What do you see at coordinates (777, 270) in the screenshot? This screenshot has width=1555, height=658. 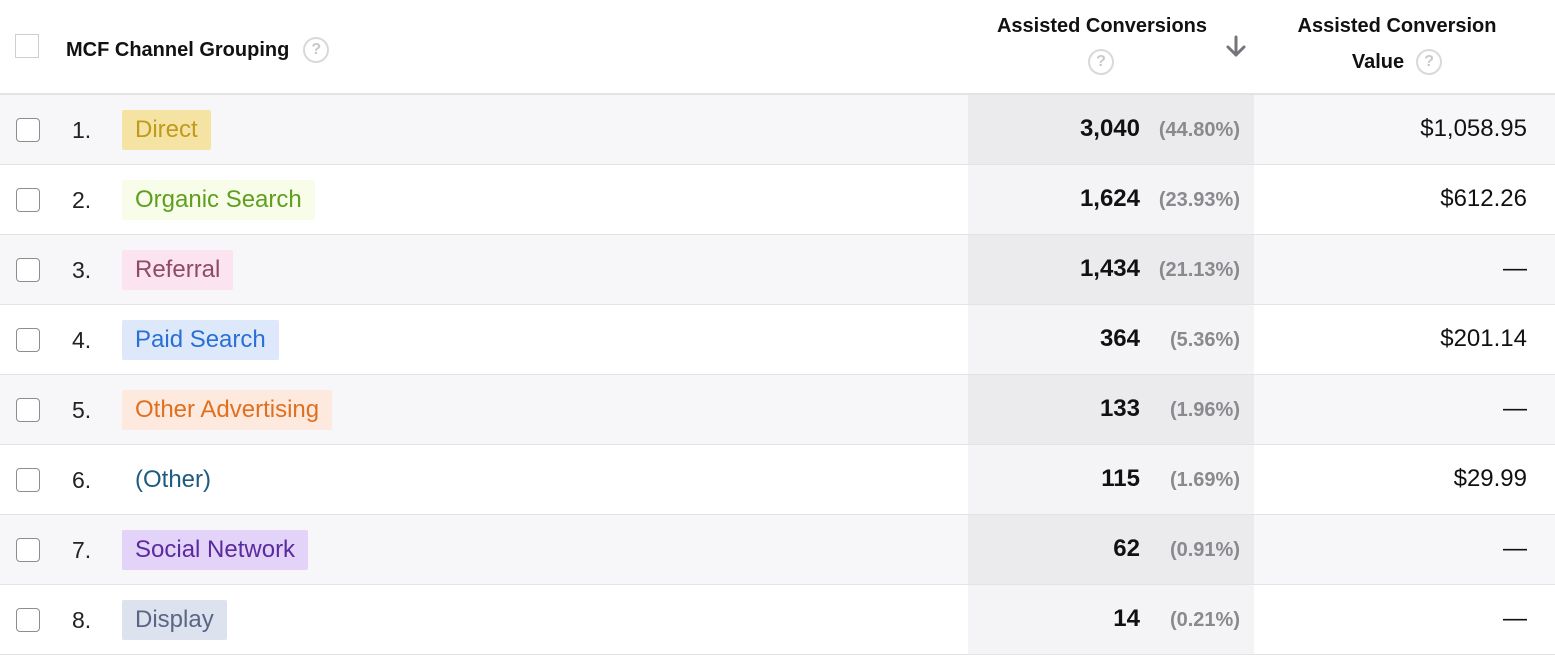 I see `table-row: 3. Referral 1,434 (21.13%) —` at bounding box center [777, 270].